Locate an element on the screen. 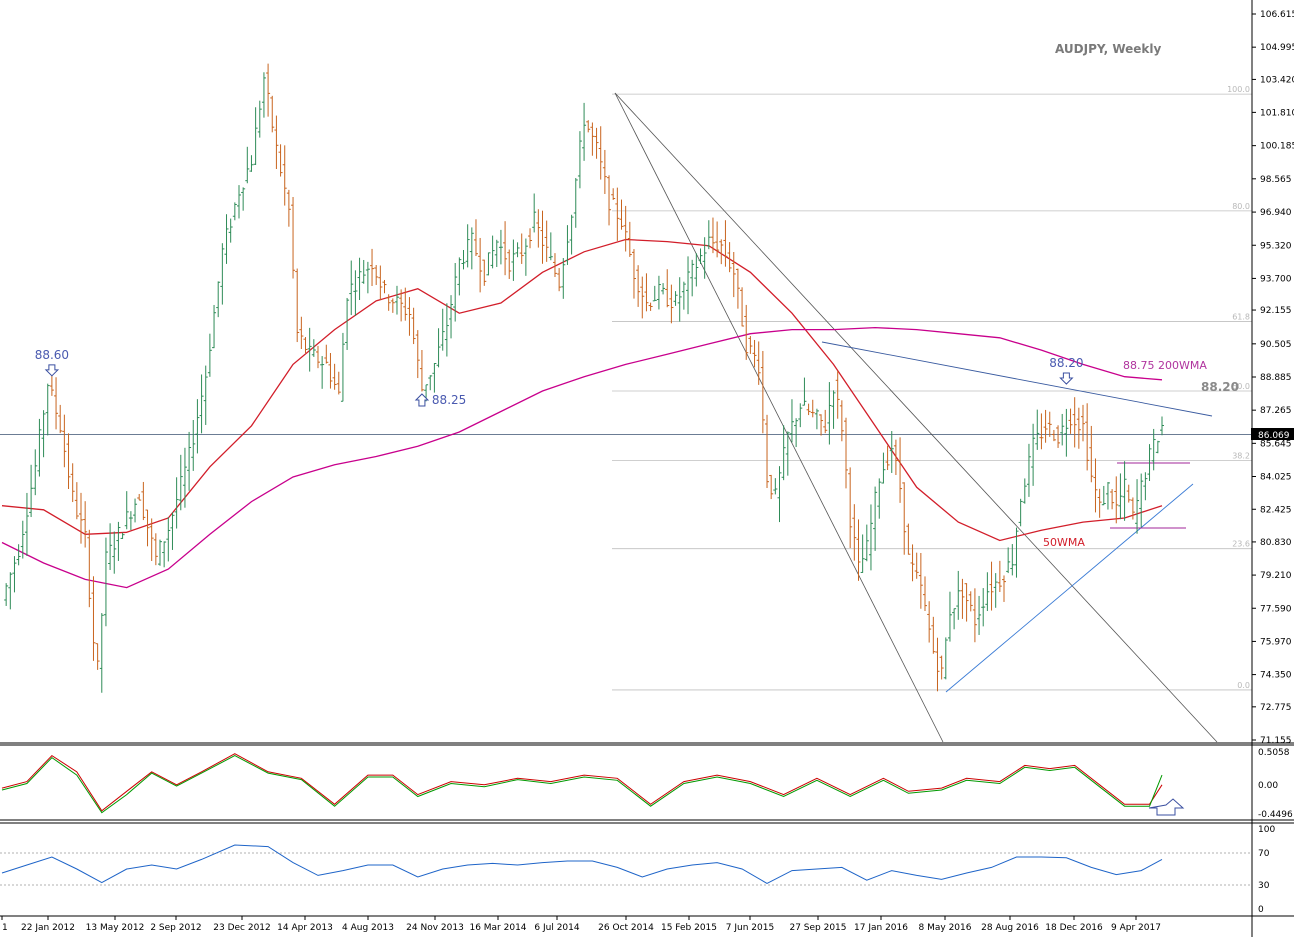  date-label: 16 Mar 2014 is located at coordinates (497, 928).